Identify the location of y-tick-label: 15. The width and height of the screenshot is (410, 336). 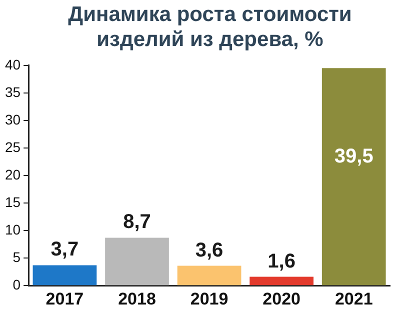
(12, 202).